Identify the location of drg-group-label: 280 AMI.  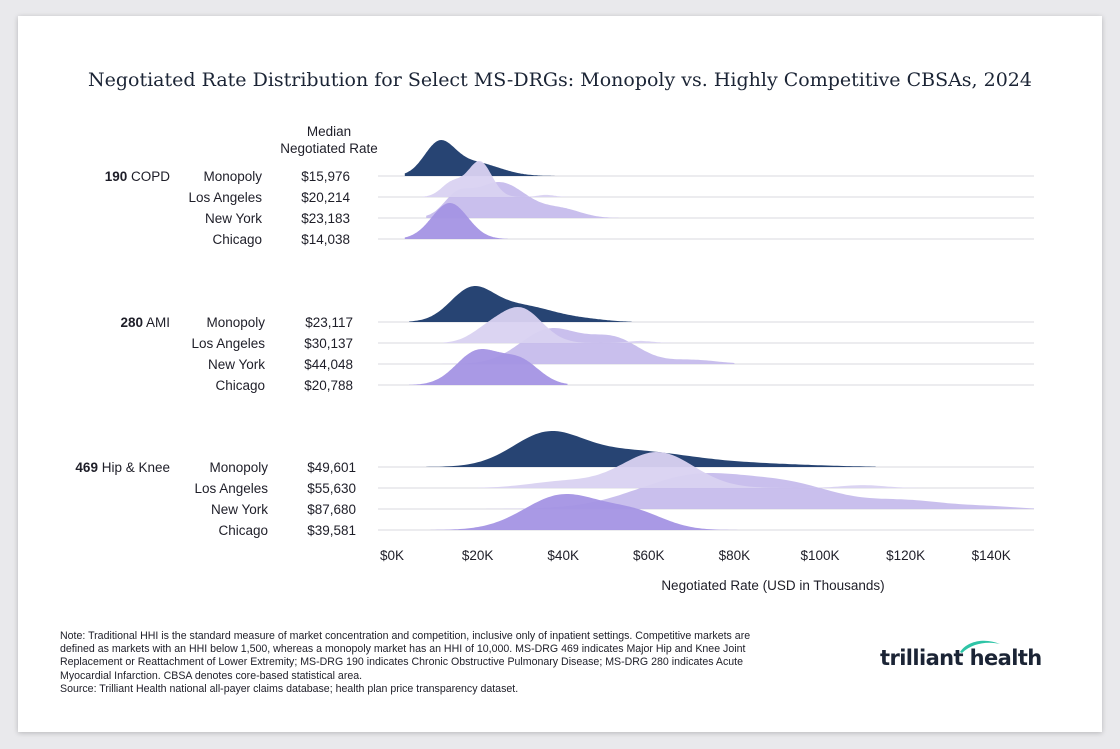
(145, 322).